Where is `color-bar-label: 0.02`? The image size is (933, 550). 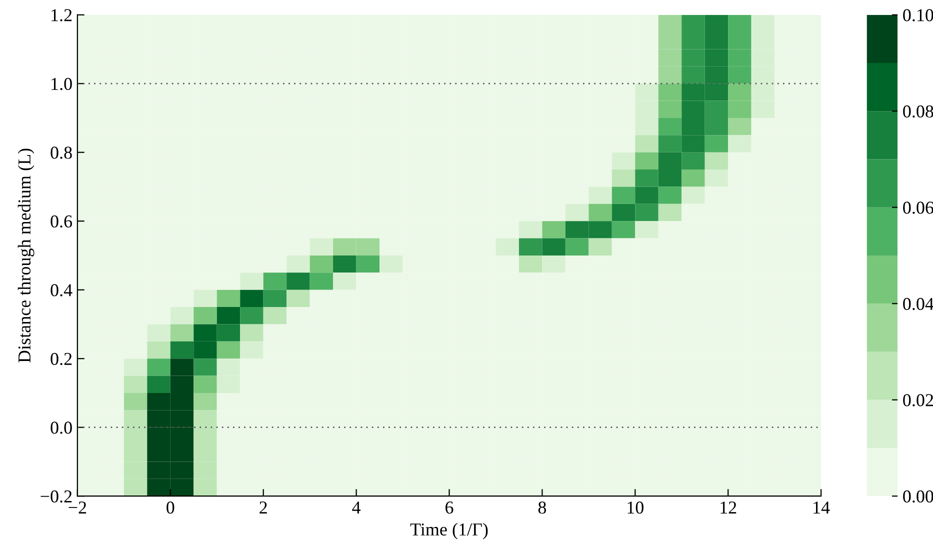 color-bar-label: 0.02 is located at coordinates (918, 400).